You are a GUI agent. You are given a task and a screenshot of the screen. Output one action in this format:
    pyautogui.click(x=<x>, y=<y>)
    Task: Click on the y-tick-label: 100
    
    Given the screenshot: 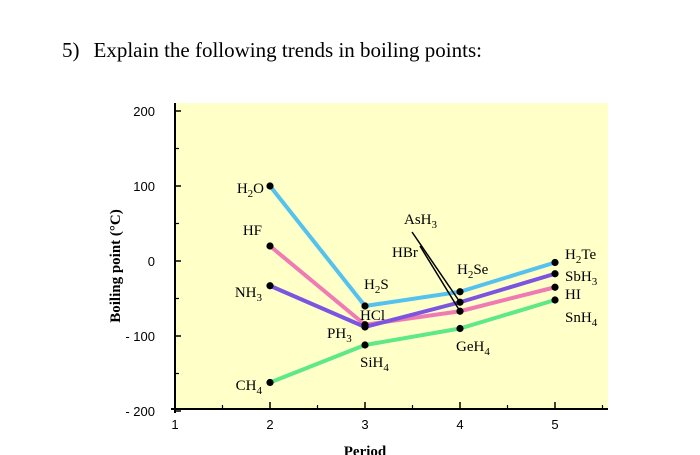 What is the action you would take?
    pyautogui.click(x=144, y=186)
    